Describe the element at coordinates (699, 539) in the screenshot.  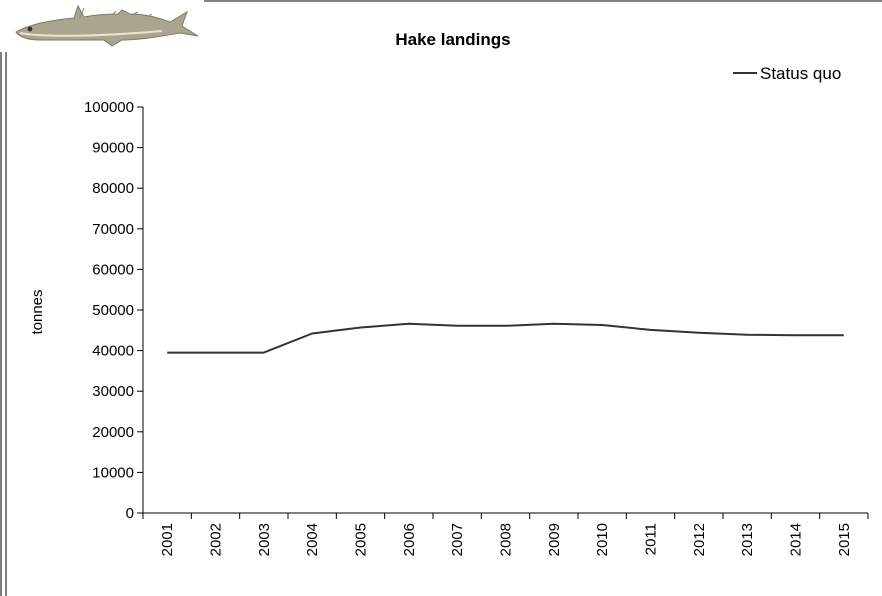
I see `x-tick-label: 2012` at that location.